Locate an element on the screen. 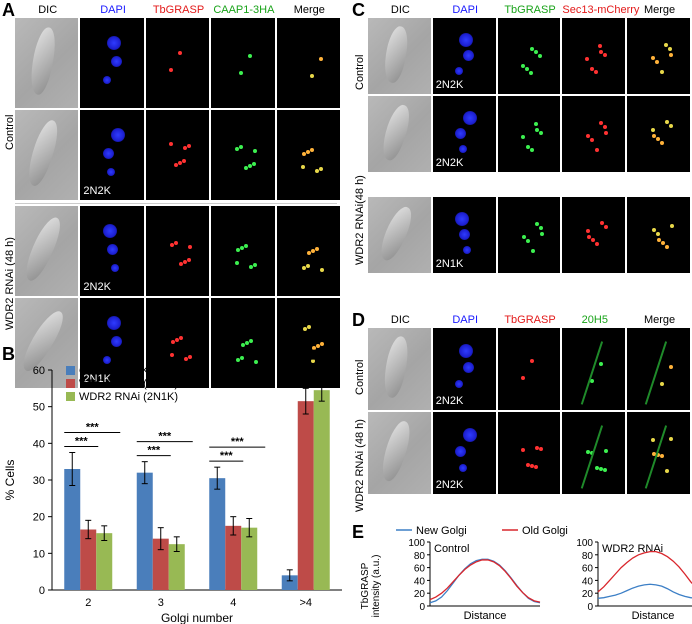 The height and width of the screenshot is (624, 692). flagellum is located at coordinates (656, 373).